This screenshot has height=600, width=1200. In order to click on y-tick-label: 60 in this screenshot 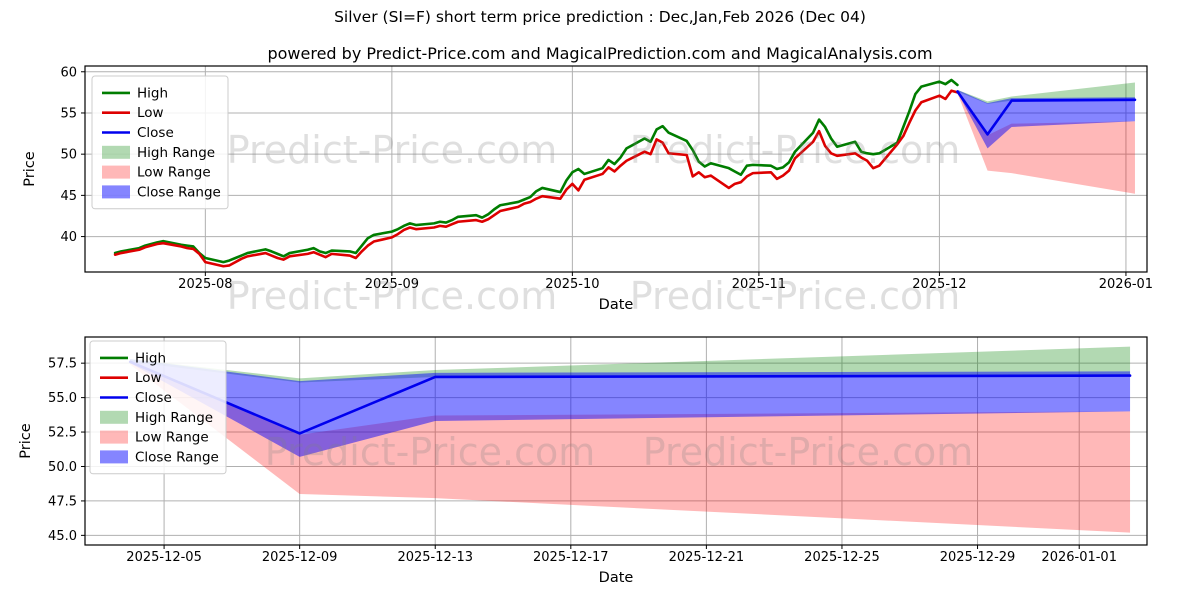, I will do `click(68, 72)`.